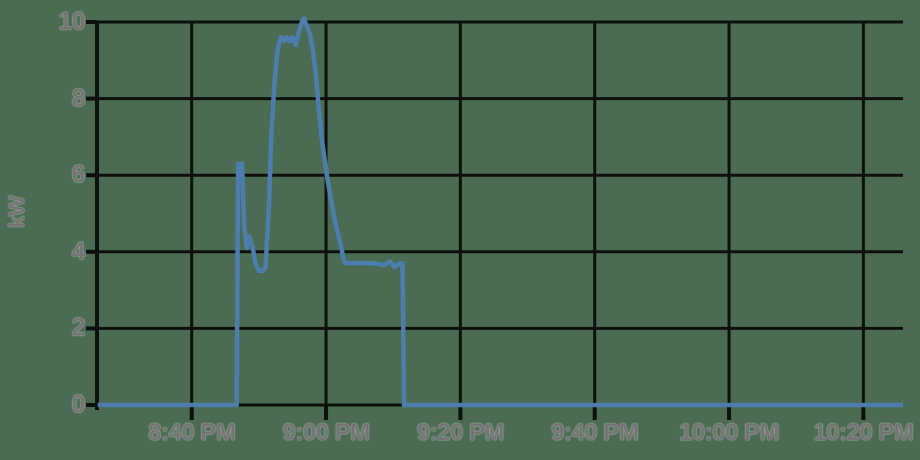  Describe the element at coordinates (78, 404) in the screenshot. I see `y-tick-label: 0` at that location.